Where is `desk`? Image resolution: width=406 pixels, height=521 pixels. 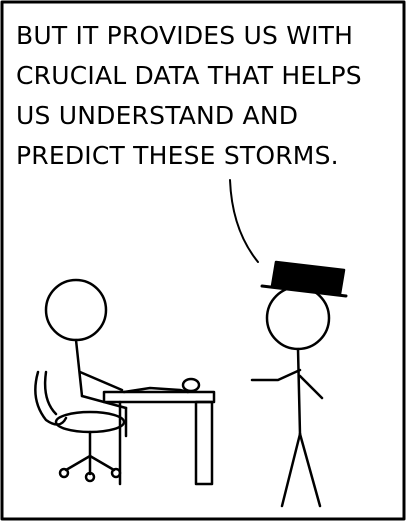 desk is located at coordinates (159, 431).